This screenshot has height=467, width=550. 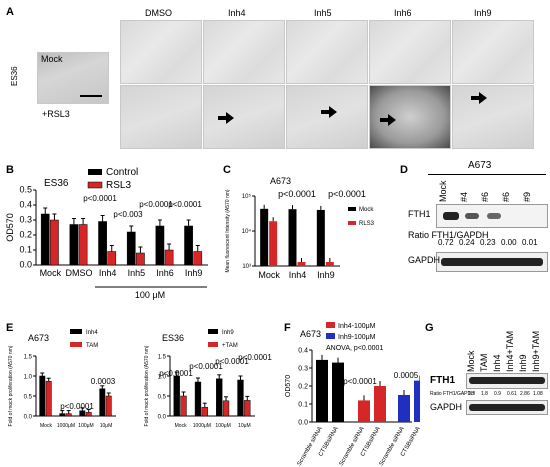 What do you see at coordinates (288, 386) in the screenshot?
I see `y-axis-label: OD570` at bounding box center [288, 386].